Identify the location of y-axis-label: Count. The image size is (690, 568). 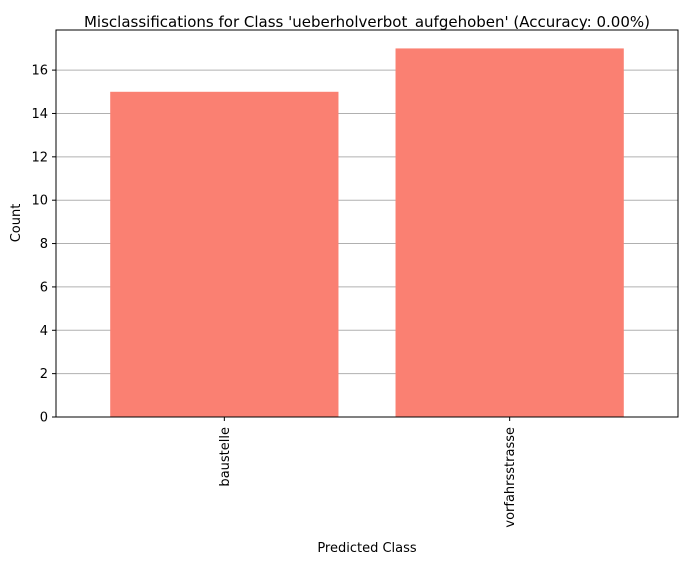
(16, 223).